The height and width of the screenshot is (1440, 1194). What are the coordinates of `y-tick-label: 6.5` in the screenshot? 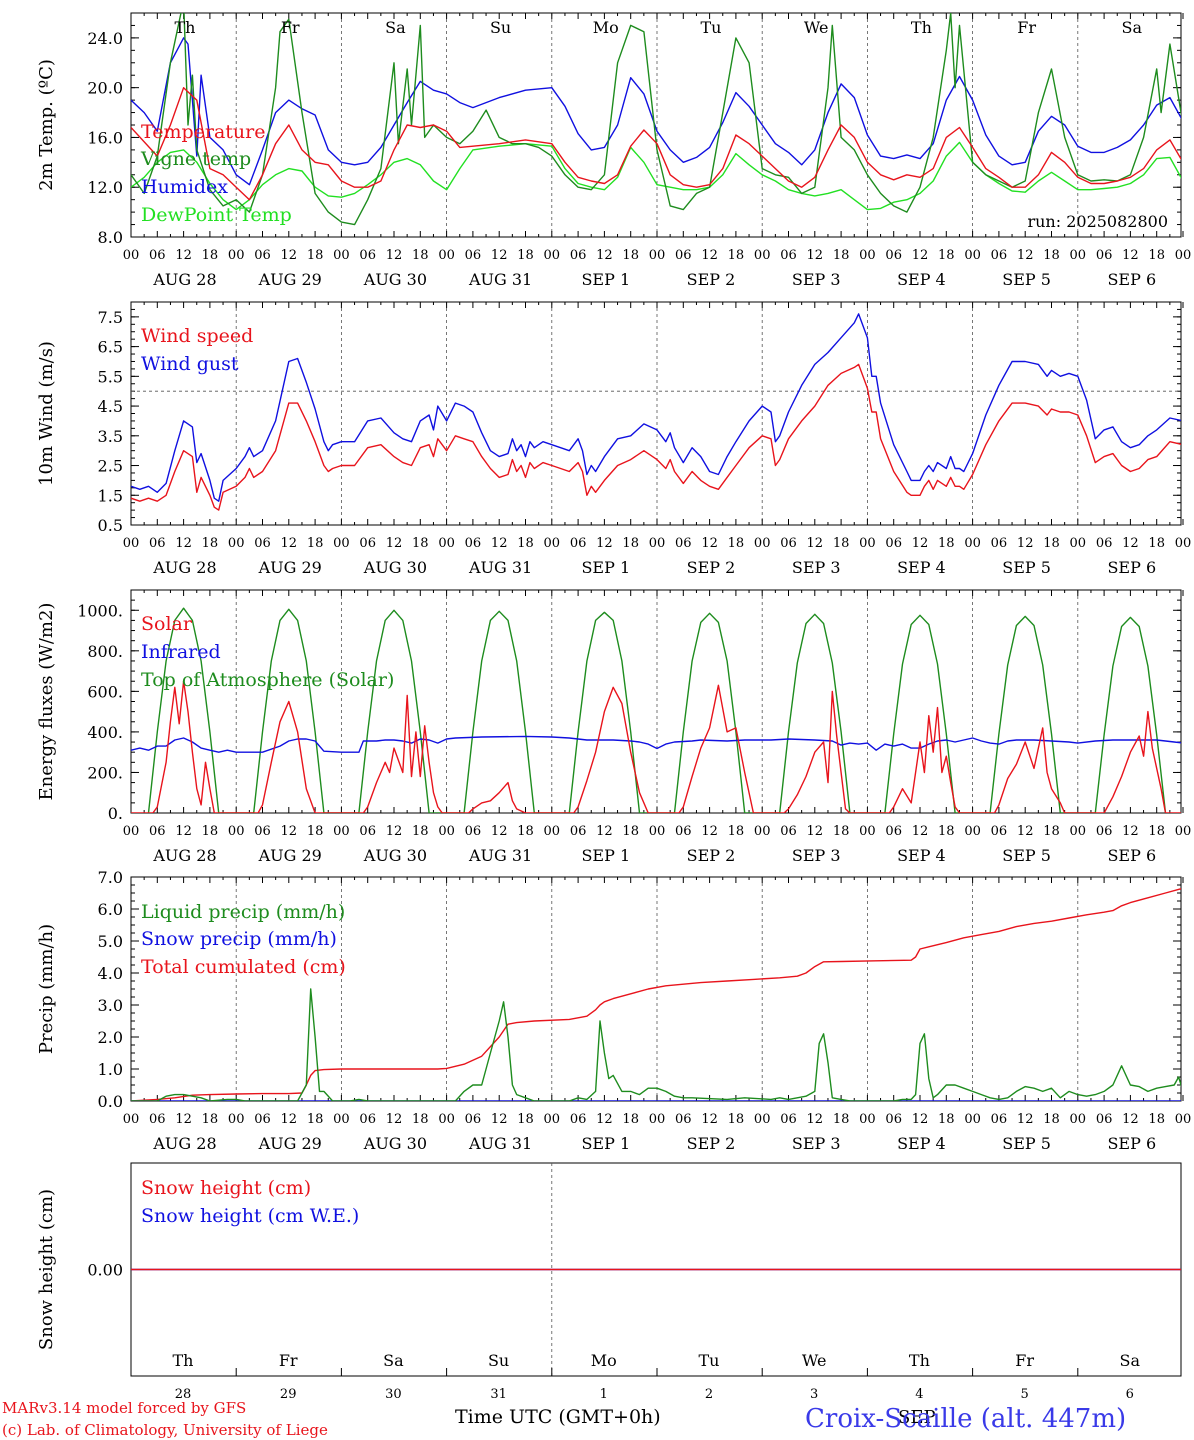 It's located at (110, 347).